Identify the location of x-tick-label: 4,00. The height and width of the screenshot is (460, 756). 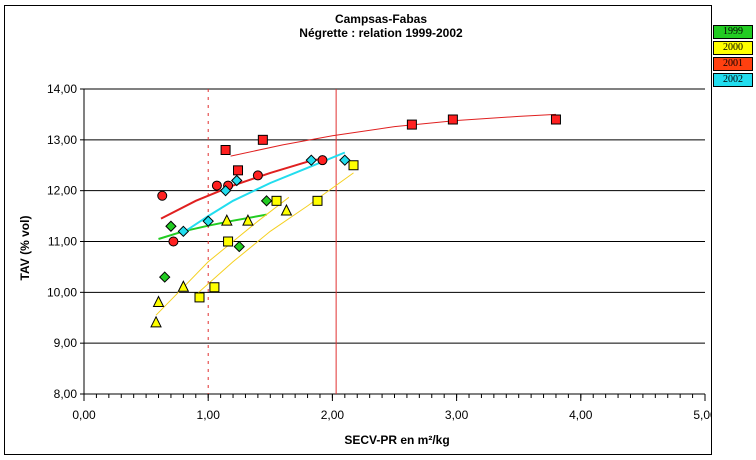
(581, 415).